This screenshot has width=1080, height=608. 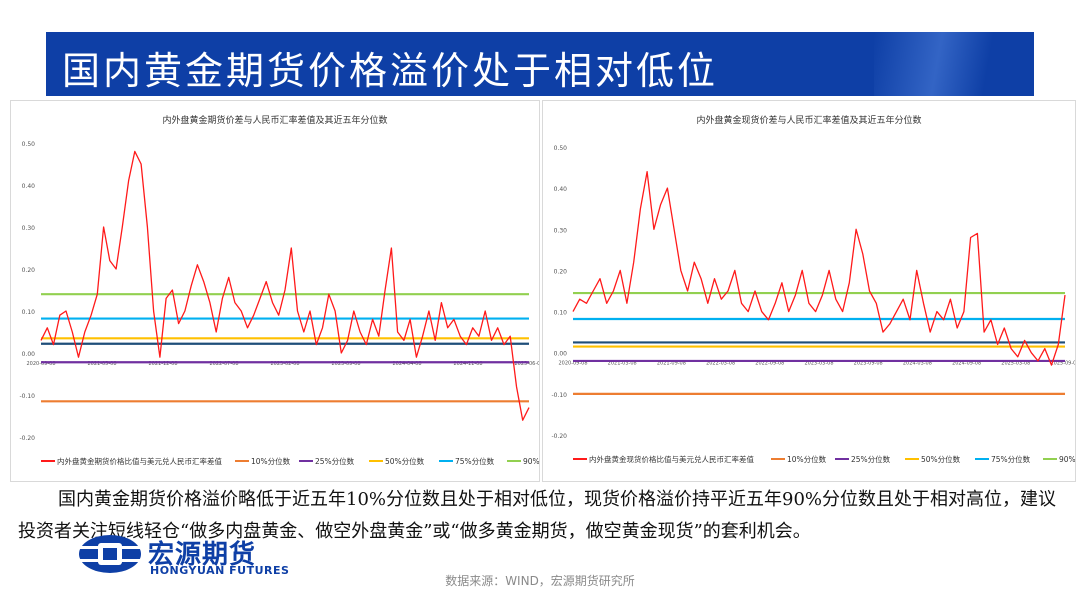 I want to click on x-tick-label: 2024-11-08, so click(x=467, y=364).